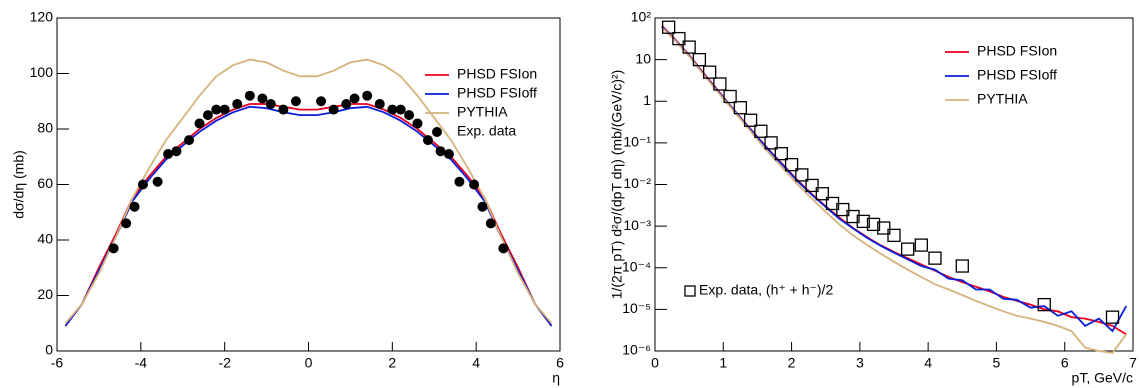  I want to click on x-tick-label: 0, so click(309, 363).